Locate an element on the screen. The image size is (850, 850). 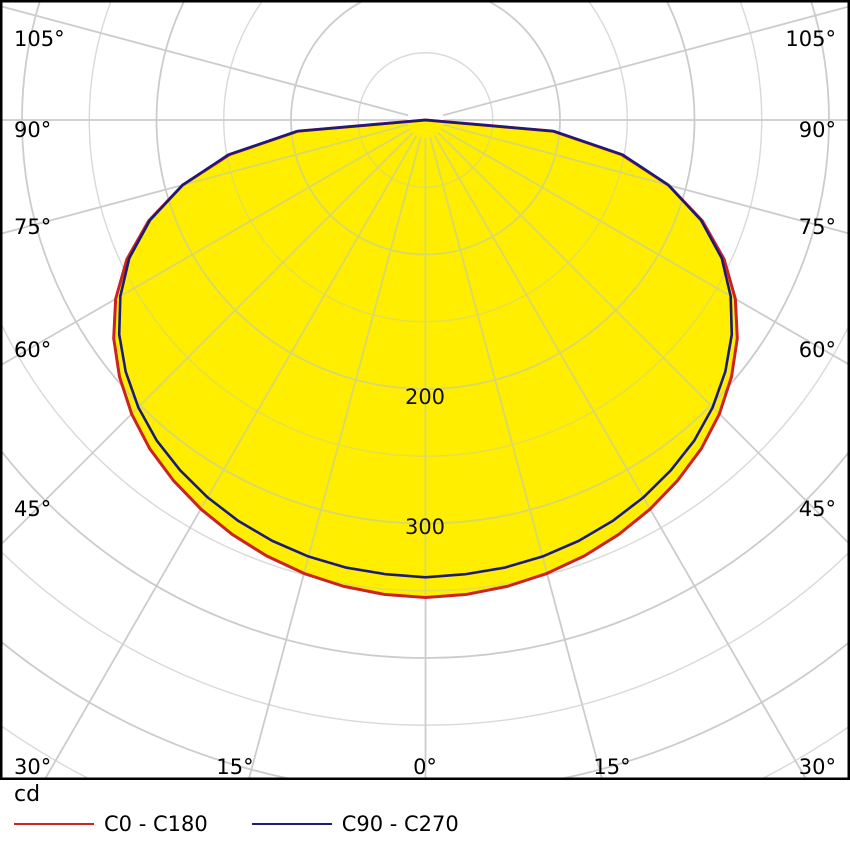
radial-tick-label: 200 is located at coordinates (425, 397).